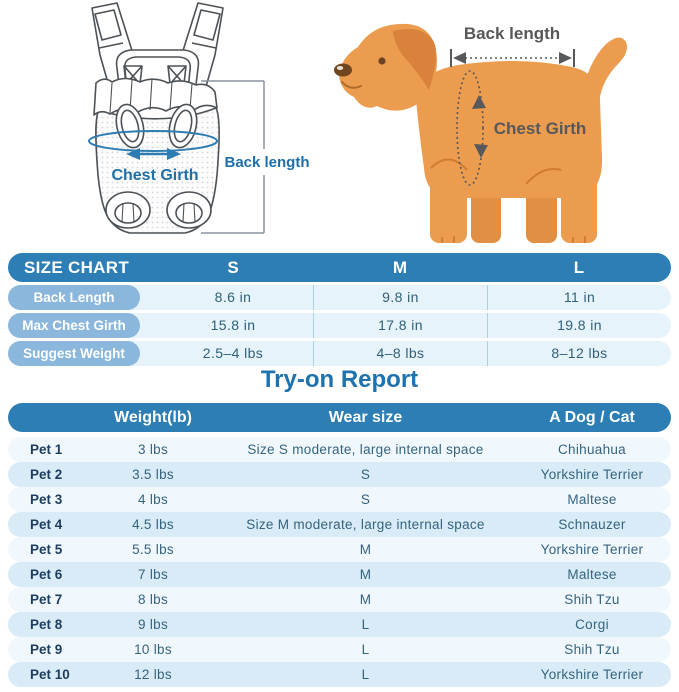 This screenshot has width=679, height=692. I want to click on table-row-pet-5: Pet 5 5.5 lbs M Yorkshire Terrier, so click(339, 549).